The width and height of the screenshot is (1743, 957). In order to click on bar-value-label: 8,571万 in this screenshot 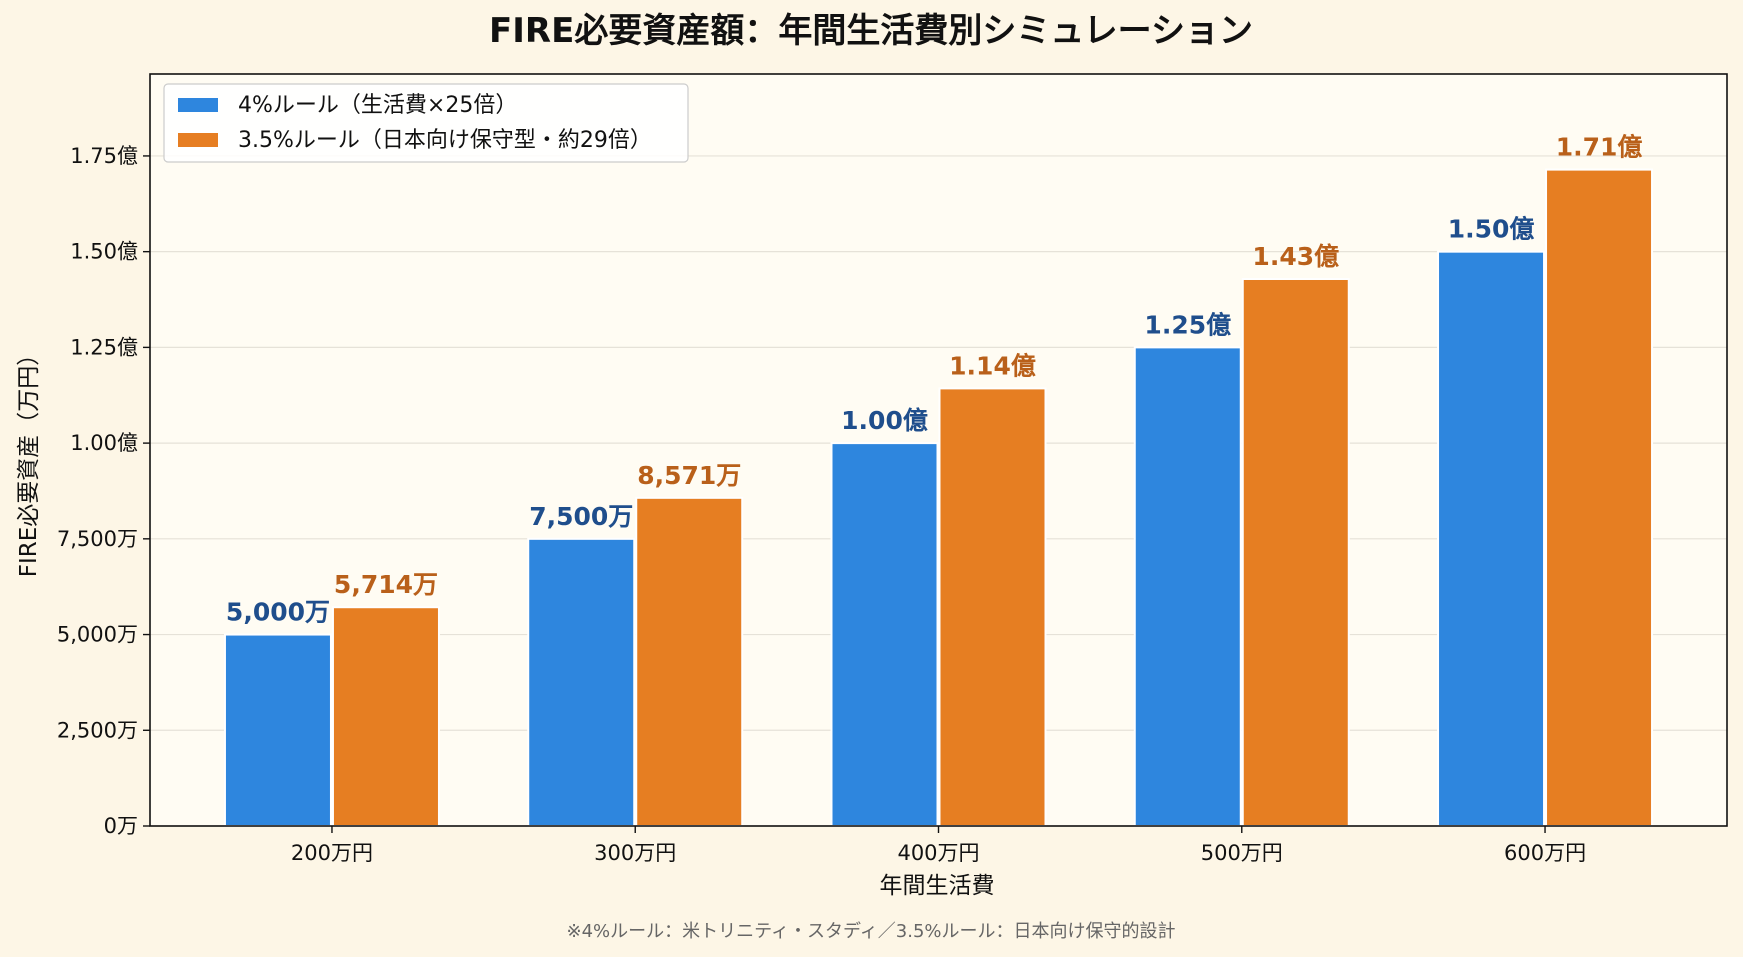, I will do `click(689, 475)`.